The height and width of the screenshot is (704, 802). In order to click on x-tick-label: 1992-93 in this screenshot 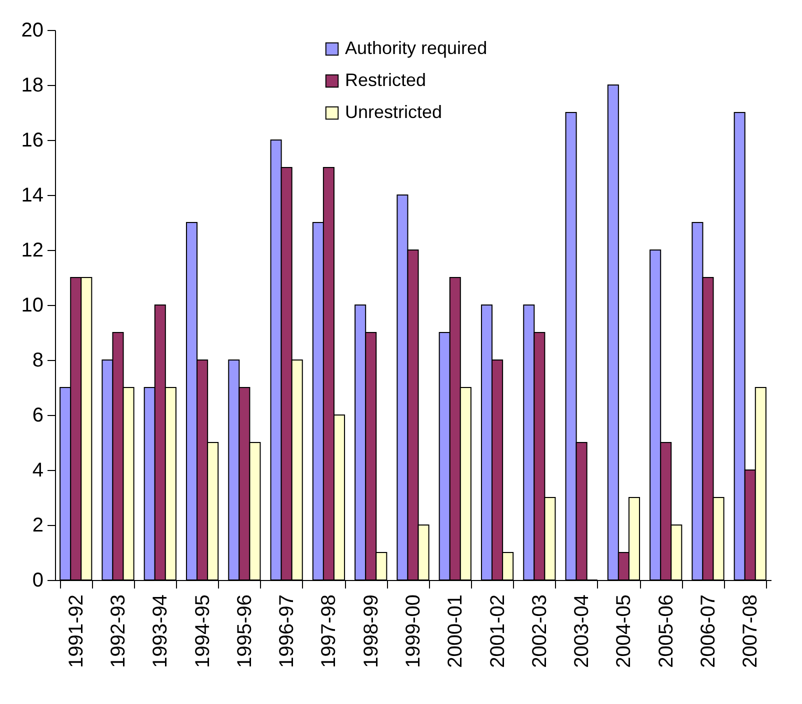, I will do `click(119, 631)`.